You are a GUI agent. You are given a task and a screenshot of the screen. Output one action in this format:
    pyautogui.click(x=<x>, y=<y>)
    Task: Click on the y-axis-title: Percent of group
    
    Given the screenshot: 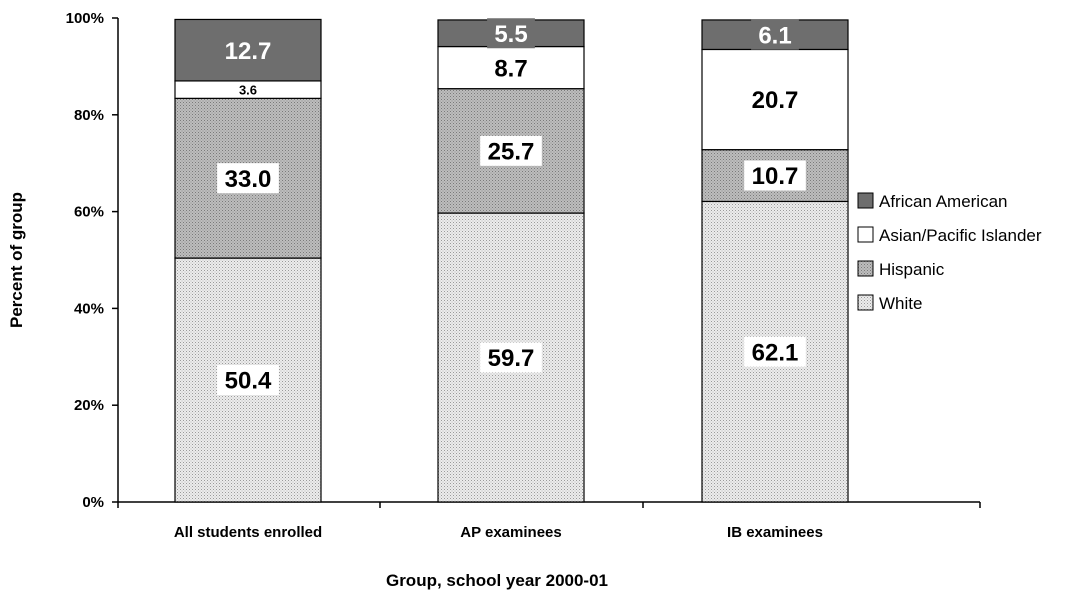 What is the action you would take?
    pyautogui.click(x=16, y=260)
    